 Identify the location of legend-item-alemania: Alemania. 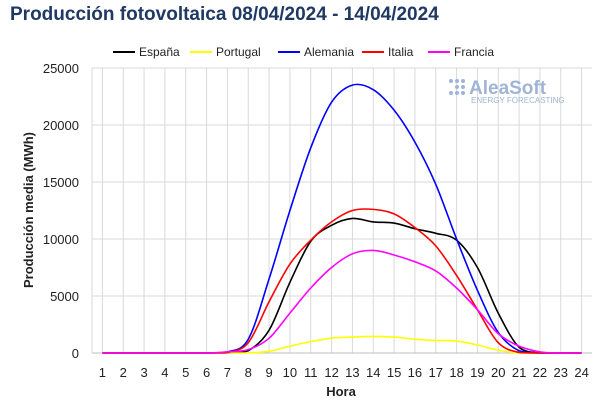
(316, 52).